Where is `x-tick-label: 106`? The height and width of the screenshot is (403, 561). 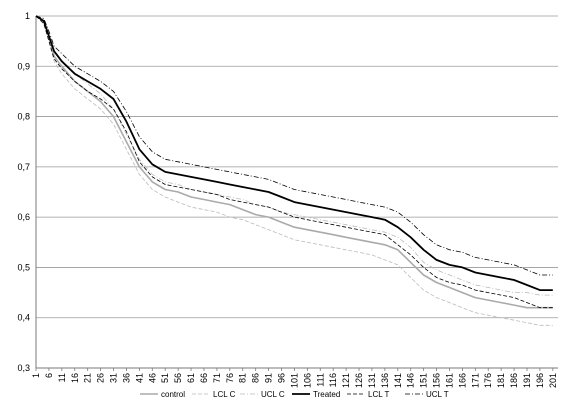
x-tick-label: 106 is located at coordinates (307, 380).